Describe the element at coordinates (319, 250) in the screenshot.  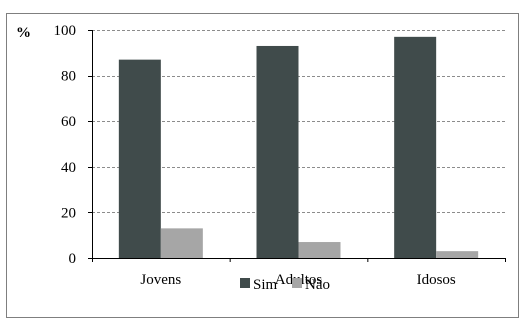
I see `bar-no-adultos` at that location.